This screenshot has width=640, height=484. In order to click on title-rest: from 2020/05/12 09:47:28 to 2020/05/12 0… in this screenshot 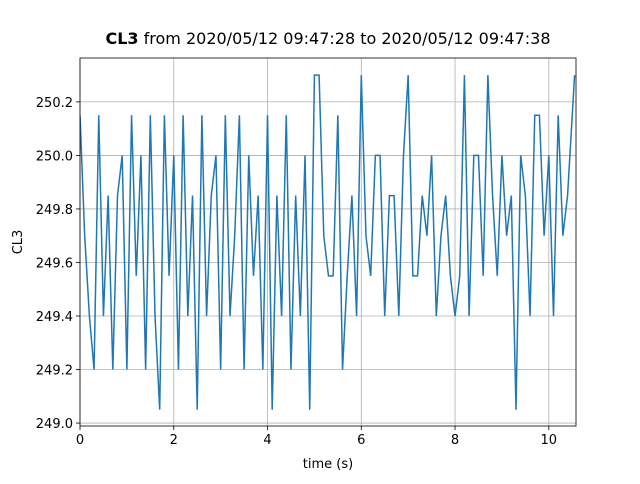, I will do `click(347, 38)`.